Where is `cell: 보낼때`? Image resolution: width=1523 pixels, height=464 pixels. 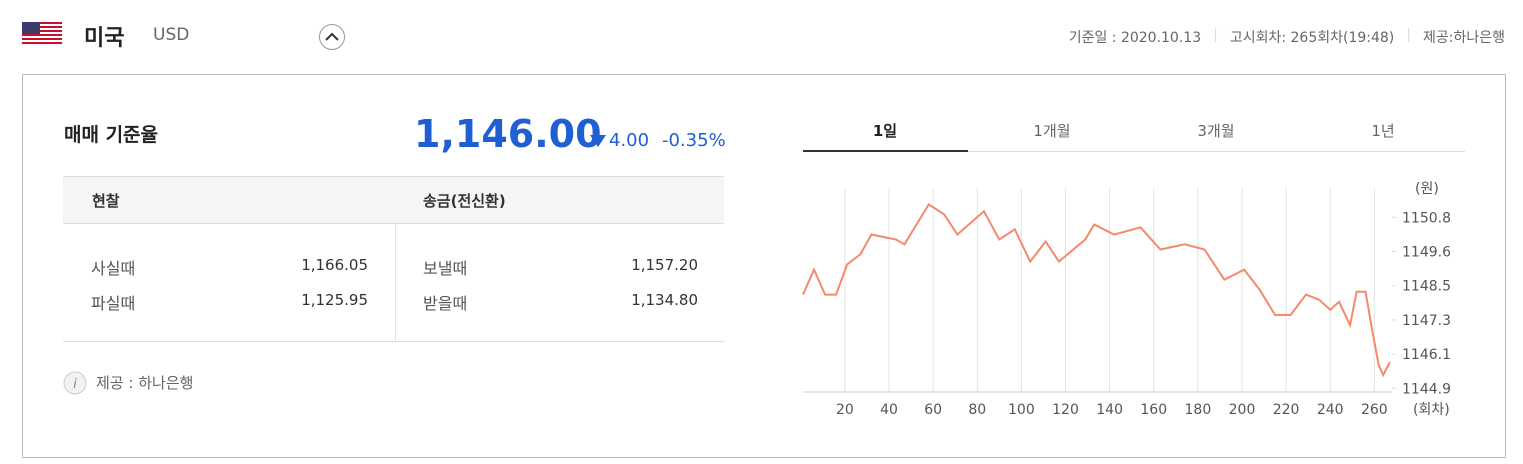 cell: 보낼때 is located at coordinates (445, 268).